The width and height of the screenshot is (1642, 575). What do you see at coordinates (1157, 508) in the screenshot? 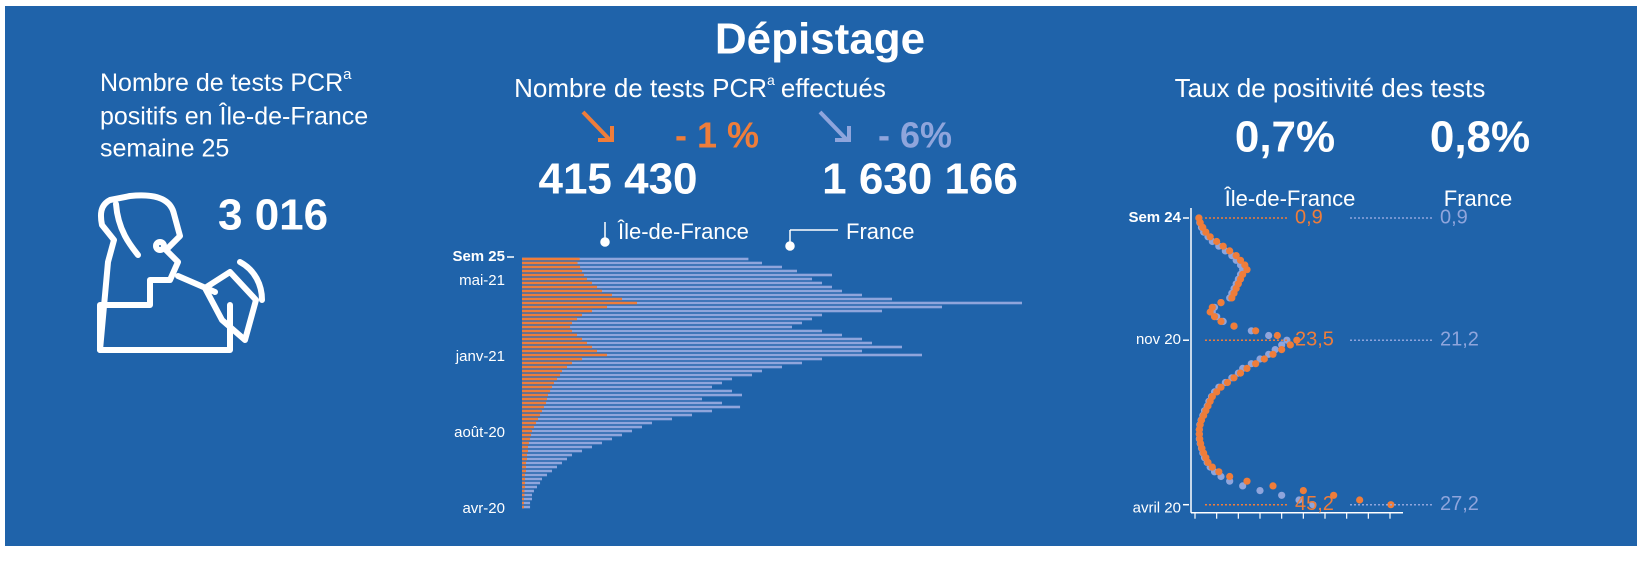
I see `y-category-label: avril 20` at bounding box center [1157, 508].